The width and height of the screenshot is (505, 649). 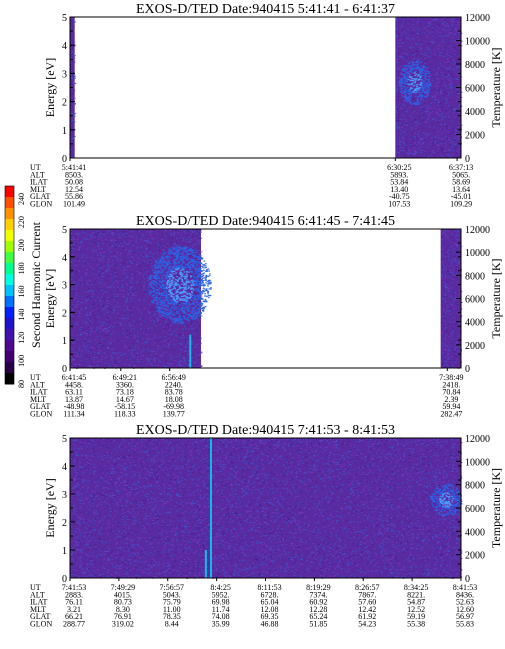 I want to click on orbit-row-label: GLAT, so click(x=40, y=406).